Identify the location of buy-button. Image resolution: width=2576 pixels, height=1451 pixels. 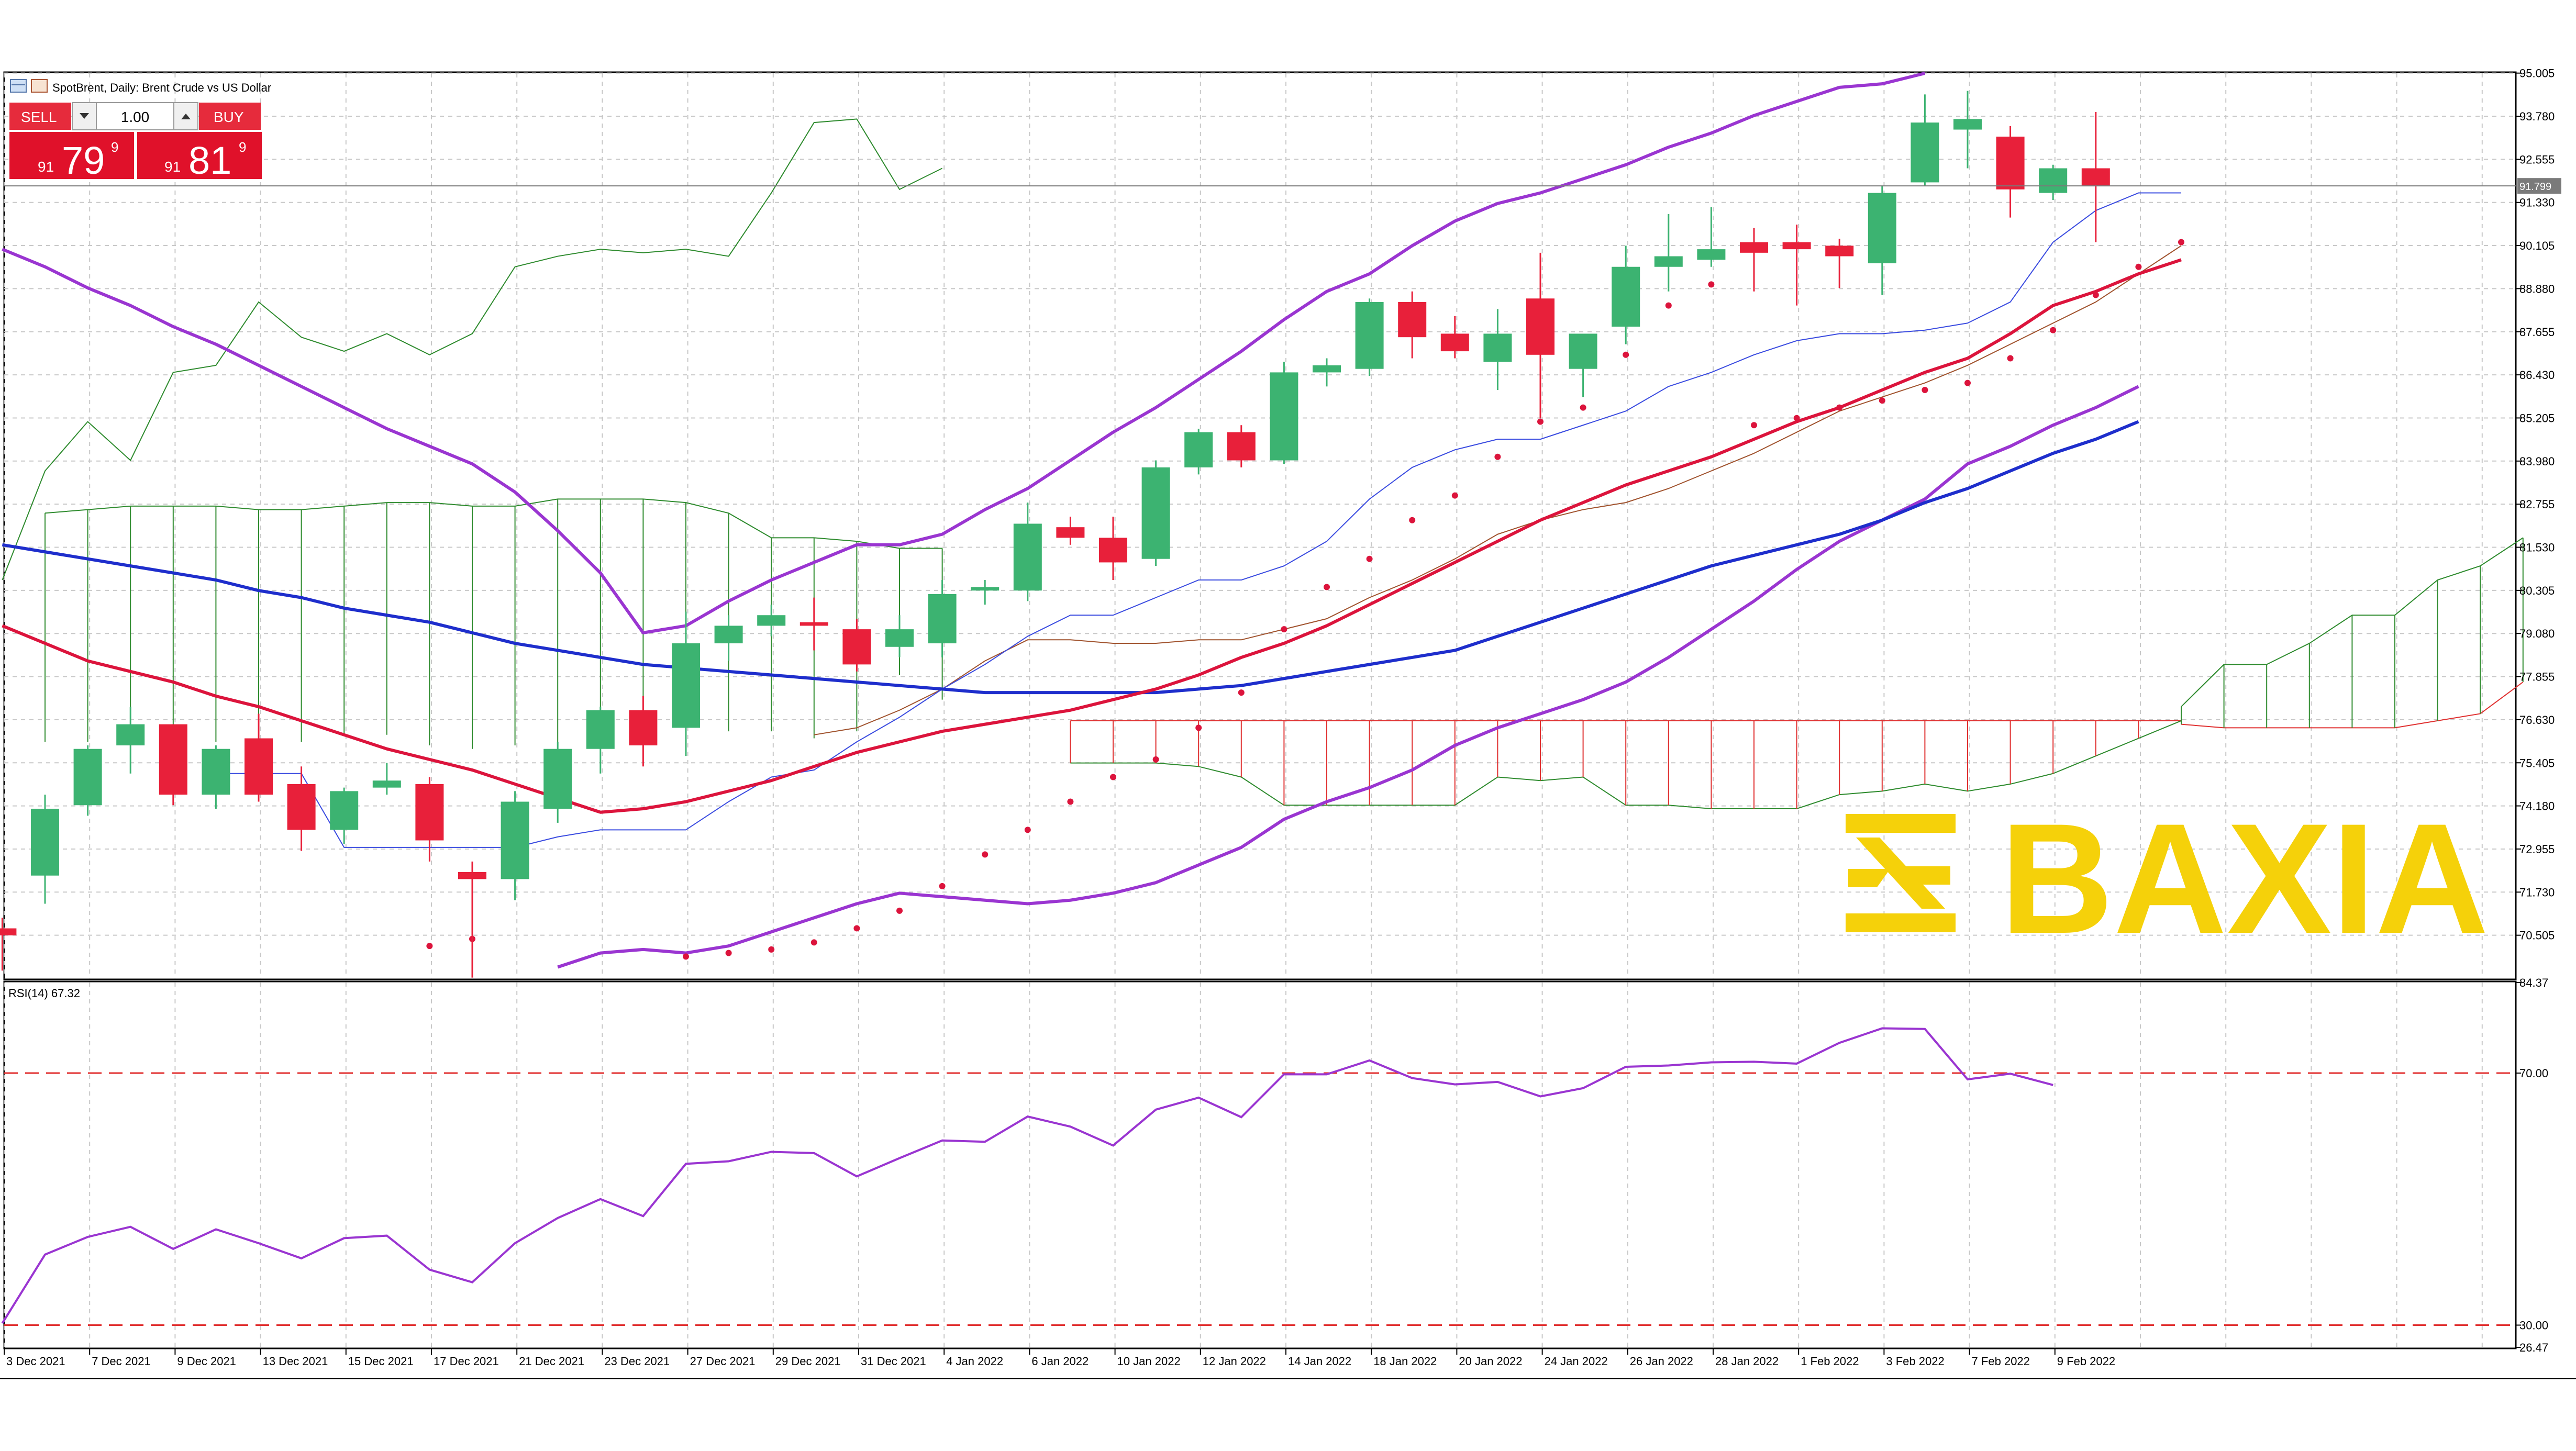
(230, 117).